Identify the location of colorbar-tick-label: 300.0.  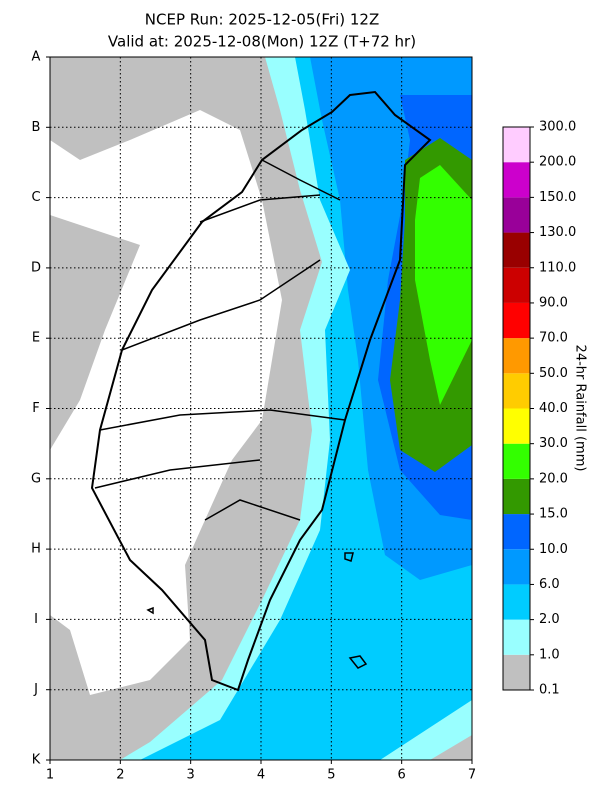
(557, 127).